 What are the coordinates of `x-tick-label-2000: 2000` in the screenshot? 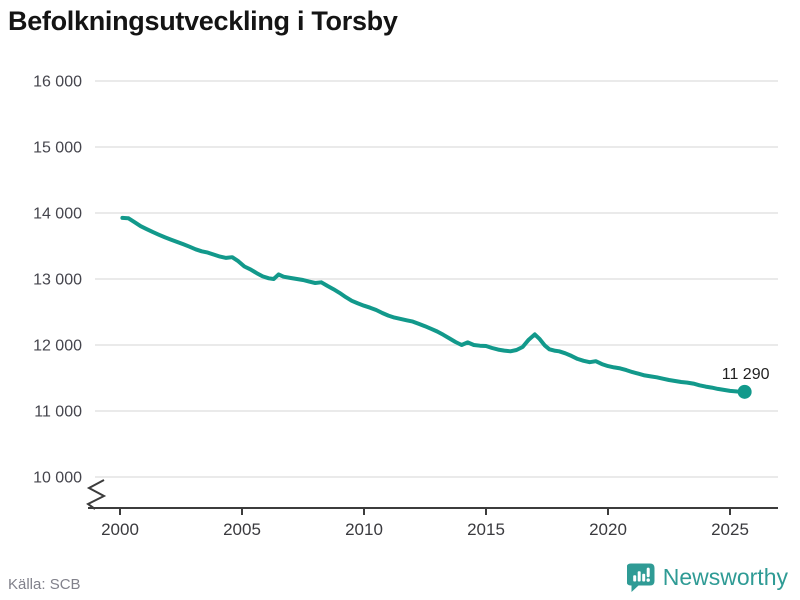 It's located at (120, 529).